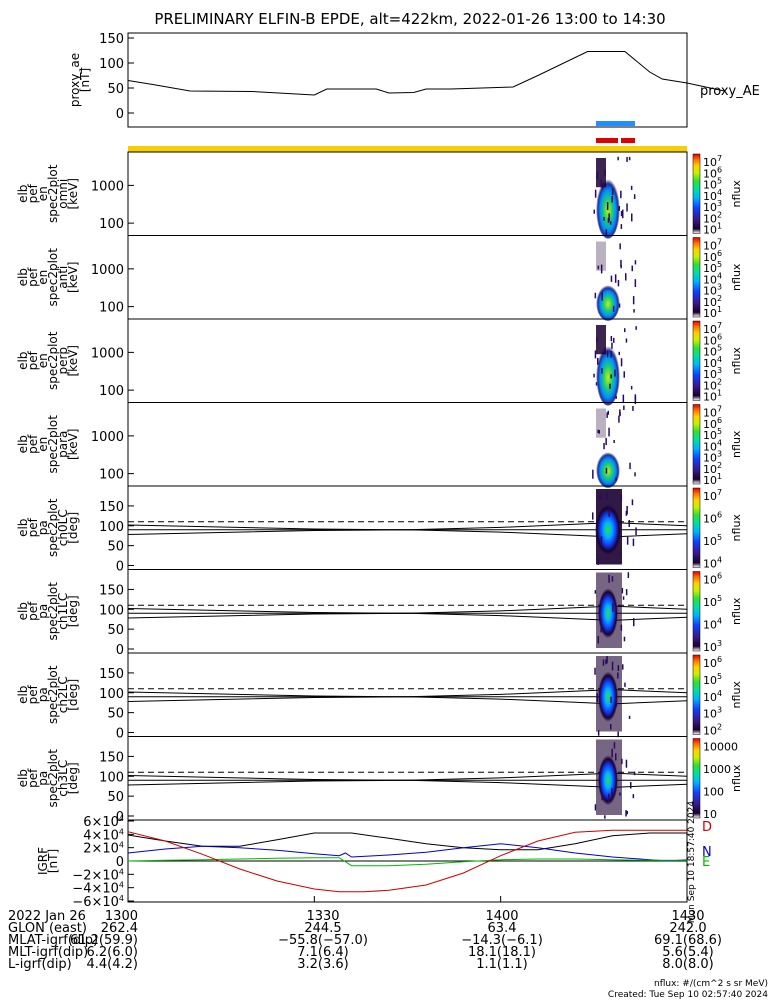  I want to click on footer-row-value: 7.1(6.4), so click(323, 952).